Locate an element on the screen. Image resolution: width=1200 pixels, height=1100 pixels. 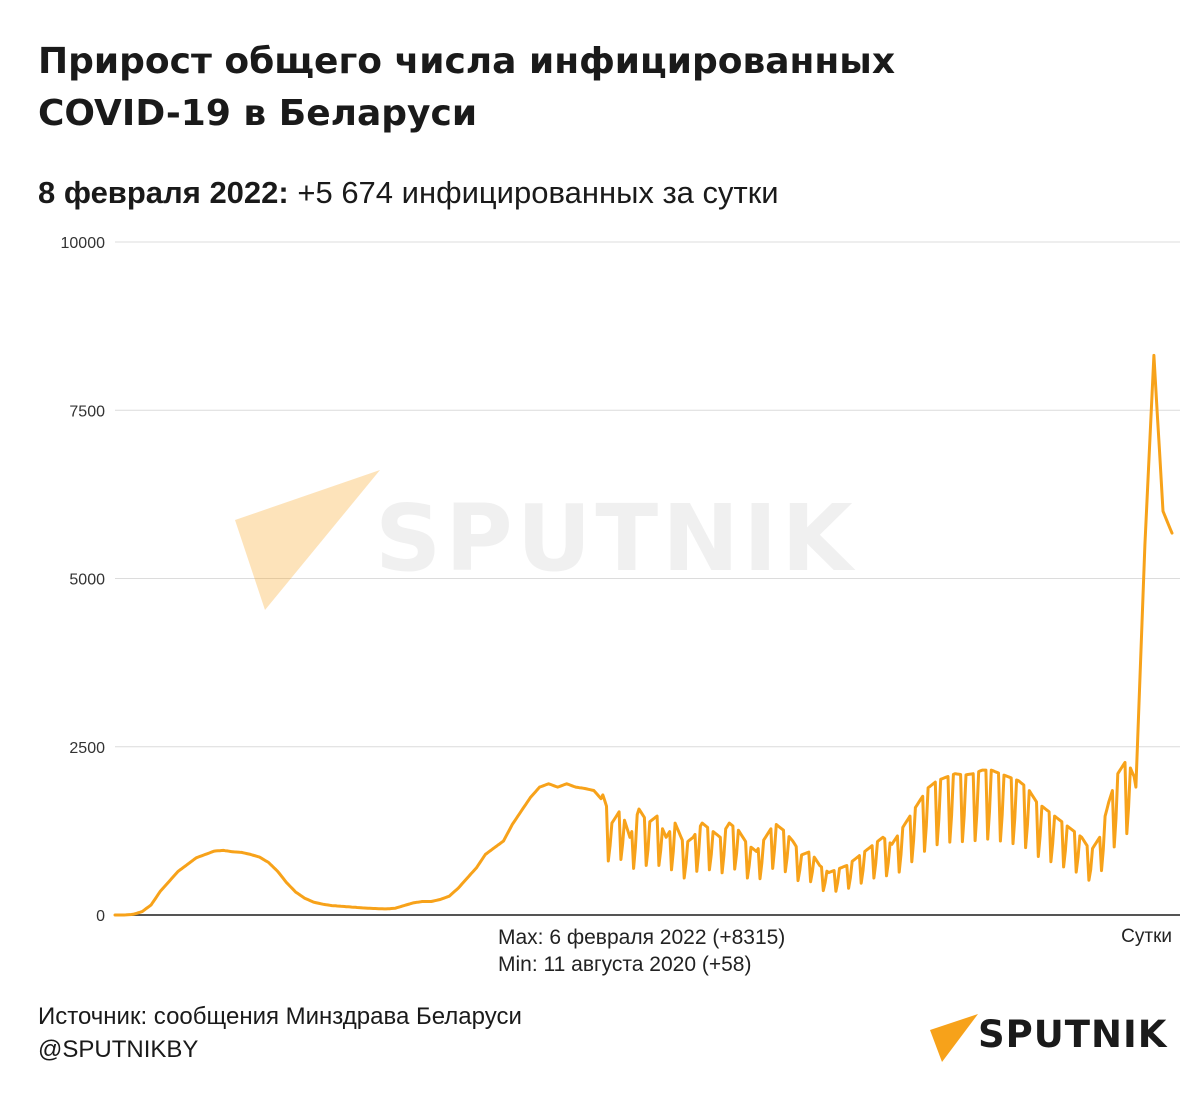
subtitle-date: 8 февраля 2022: is located at coordinates (163, 192).